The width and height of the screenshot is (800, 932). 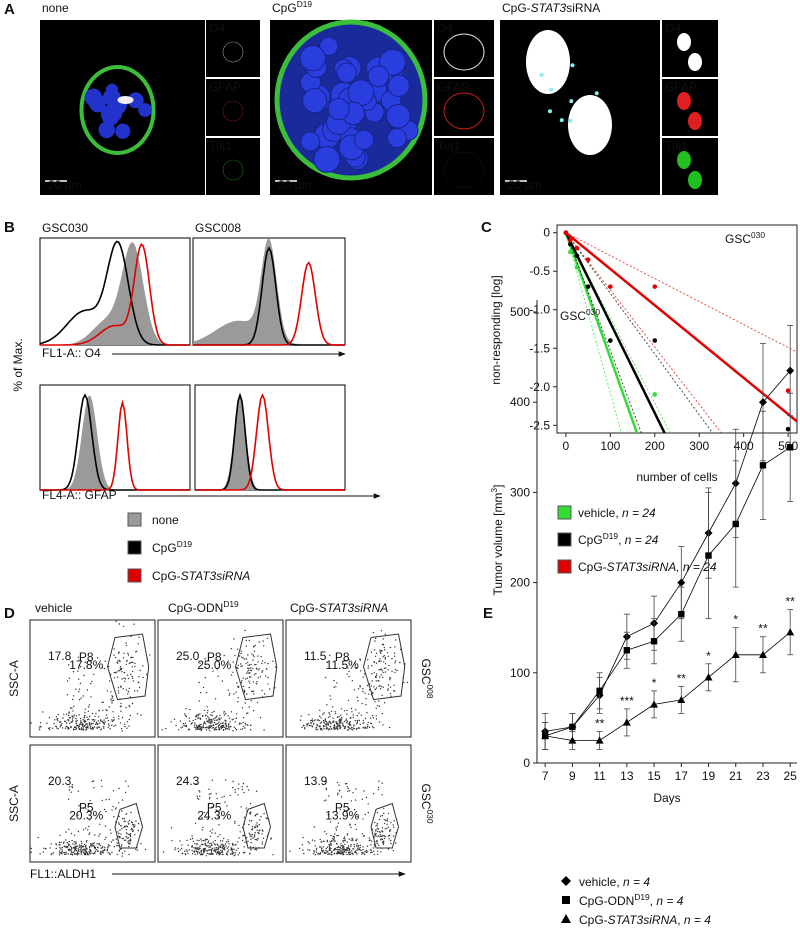 I want to click on nucleus, so click(x=364, y=139).